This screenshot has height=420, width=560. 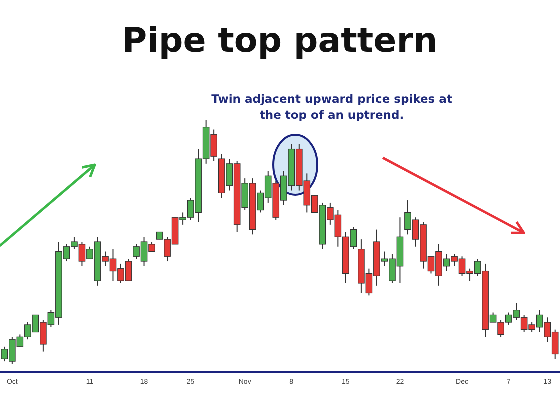 What do you see at coordinates (280, 41) in the screenshot?
I see `chart-title: Pipe top pattern` at bounding box center [280, 41].